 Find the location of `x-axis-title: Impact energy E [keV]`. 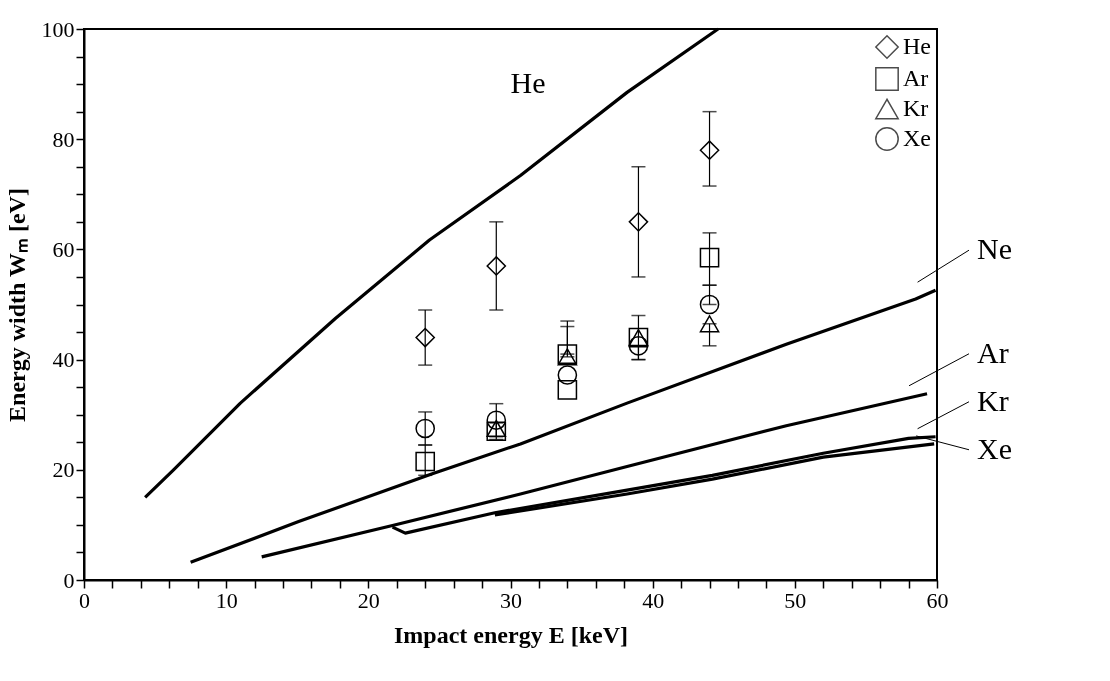

x-axis-title: Impact energy E [keV] is located at coordinates (511, 634).